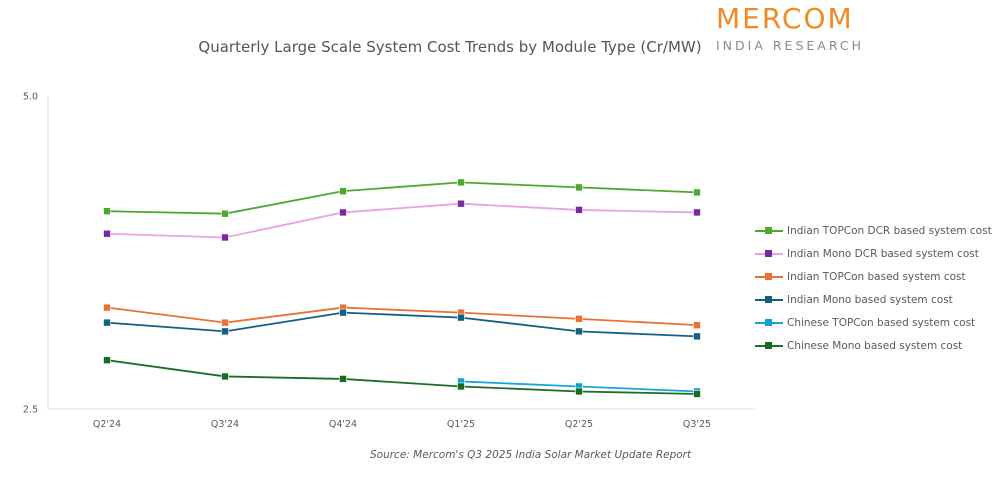 This screenshot has height=481, width=994. Describe the element at coordinates (870, 299) in the screenshot. I see `legend-label: Indian Mono based system cost` at that location.